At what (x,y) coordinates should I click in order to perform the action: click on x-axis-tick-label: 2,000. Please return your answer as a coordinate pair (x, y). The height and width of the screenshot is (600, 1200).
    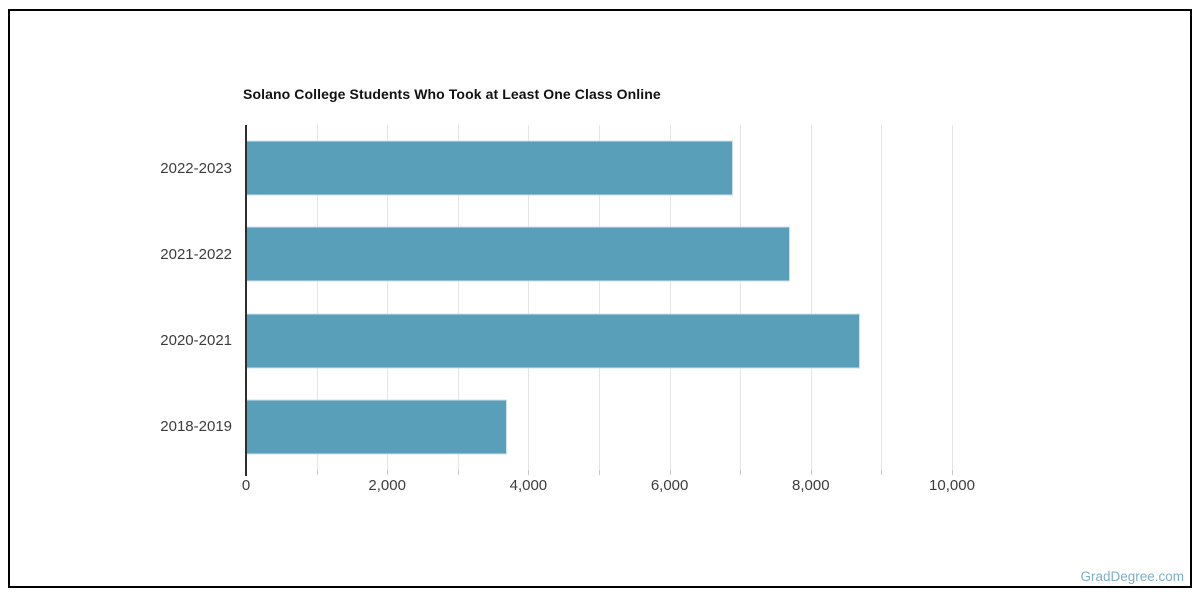
    Looking at the image, I should click on (387, 485).